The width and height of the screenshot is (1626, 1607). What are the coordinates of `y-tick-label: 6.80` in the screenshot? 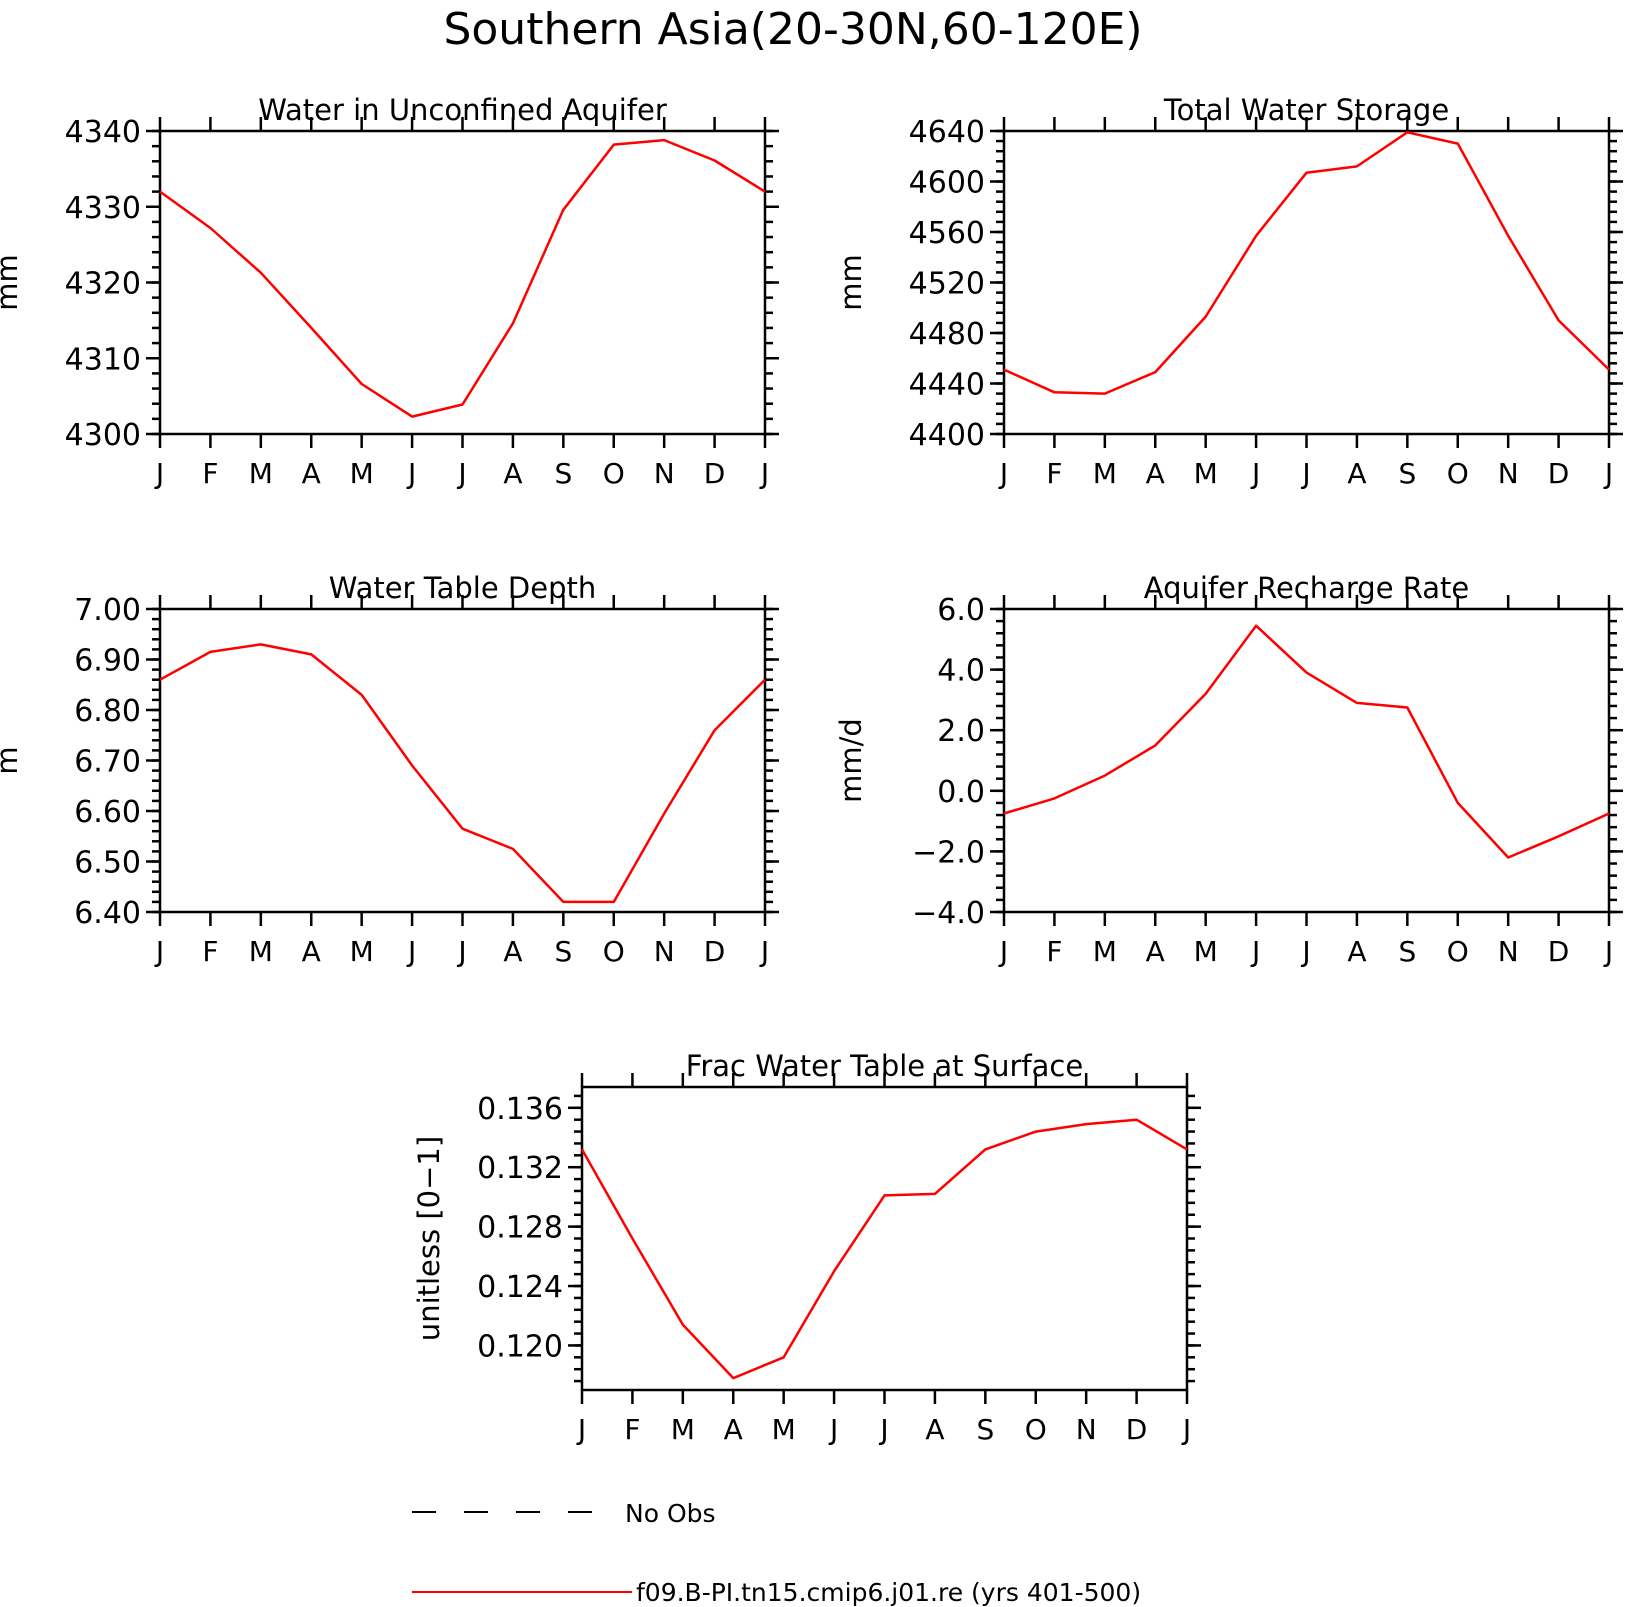 It's located at (107, 711).